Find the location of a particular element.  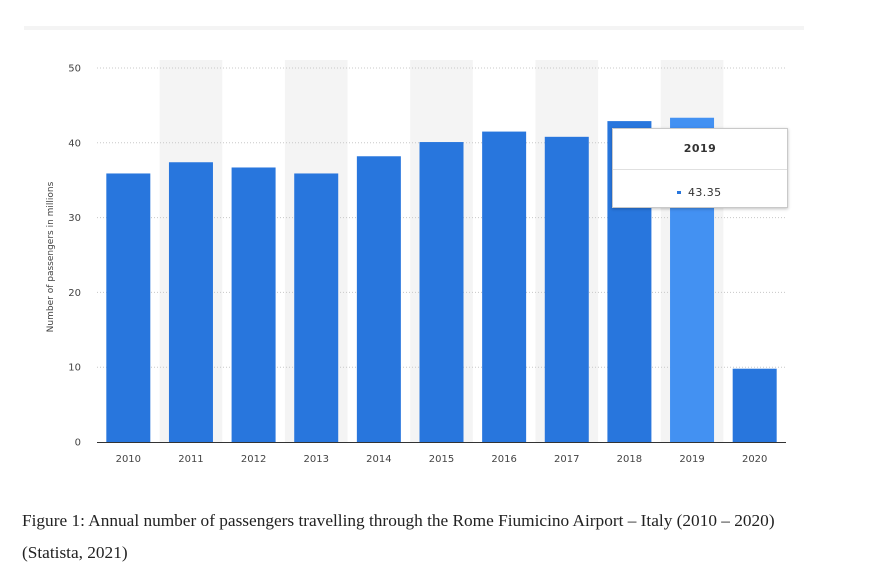

tooltip-divider is located at coordinates (700, 169).